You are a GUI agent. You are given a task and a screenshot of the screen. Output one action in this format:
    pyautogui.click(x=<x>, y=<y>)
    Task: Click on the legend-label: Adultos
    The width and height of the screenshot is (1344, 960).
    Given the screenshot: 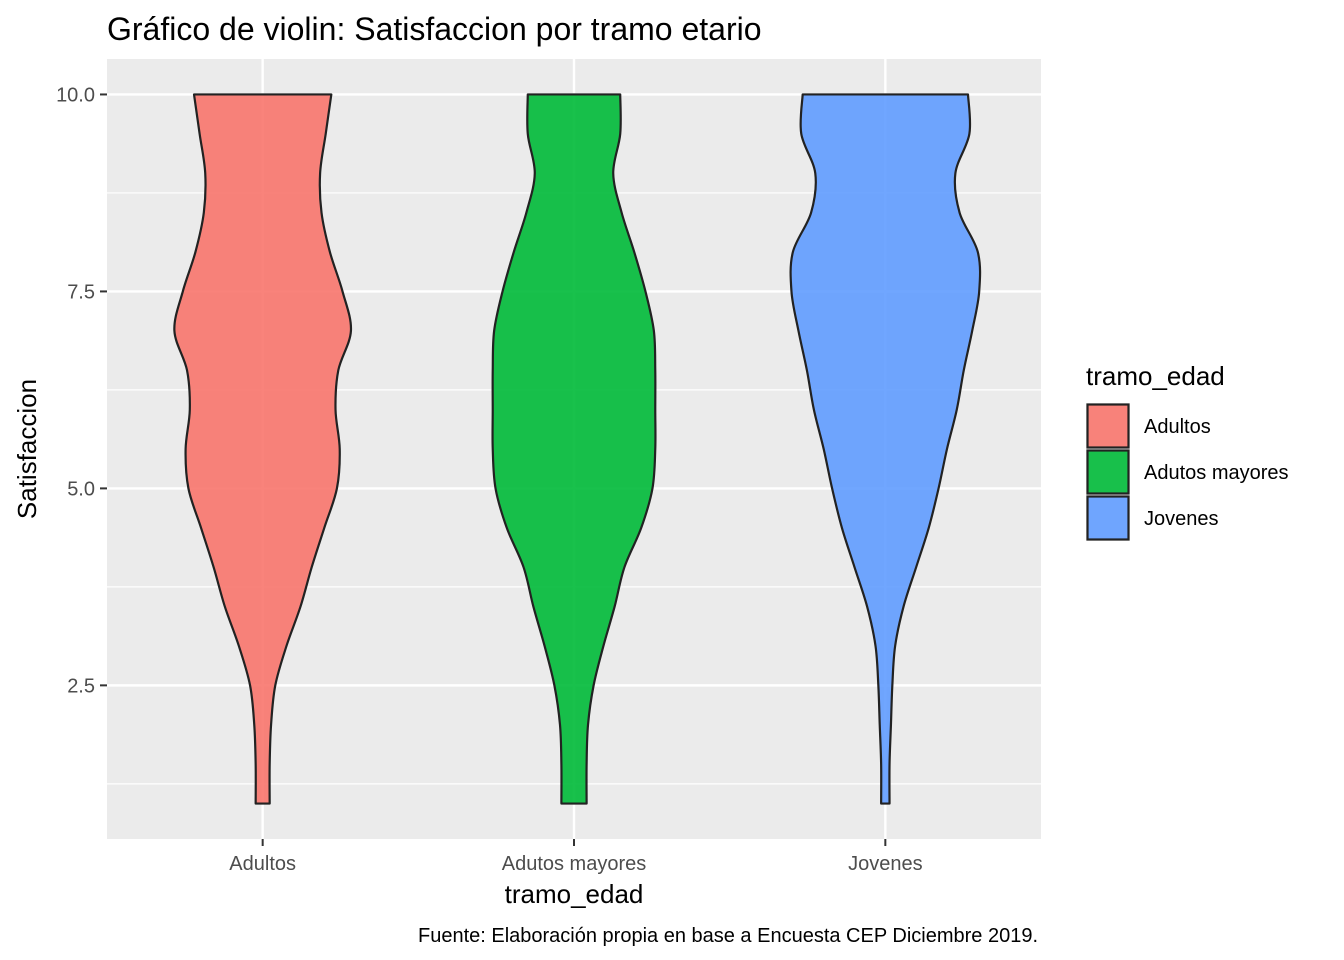 What is the action you would take?
    pyautogui.click(x=1177, y=427)
    